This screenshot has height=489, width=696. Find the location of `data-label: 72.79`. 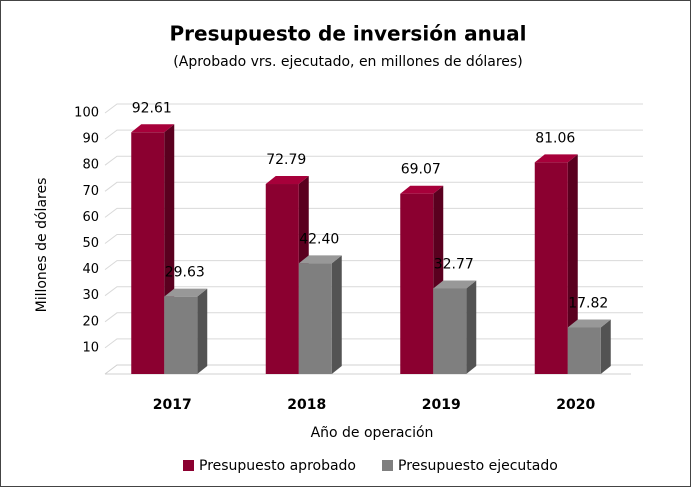

data-label: 72.79 is located at coordinates (286, 160).